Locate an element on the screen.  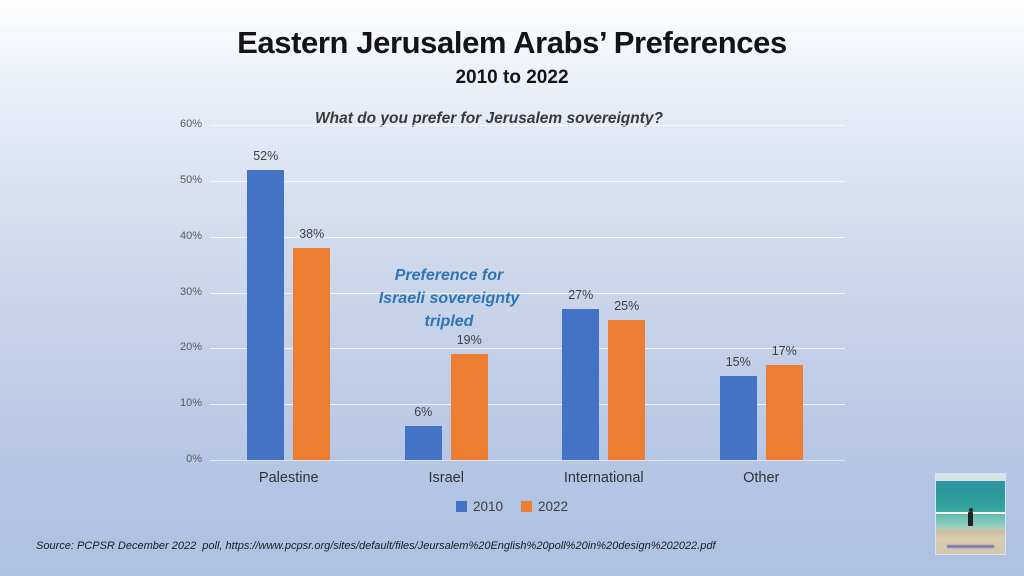
gridline-30% is located at coordinates (527, 293).